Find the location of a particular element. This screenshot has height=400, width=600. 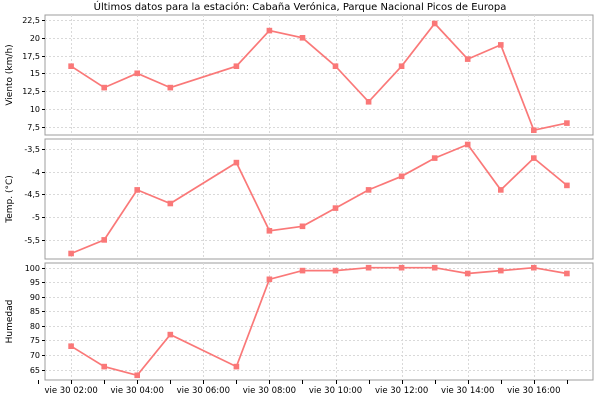

y-tick-label: 22,5 is located at coordinates (31, 20).